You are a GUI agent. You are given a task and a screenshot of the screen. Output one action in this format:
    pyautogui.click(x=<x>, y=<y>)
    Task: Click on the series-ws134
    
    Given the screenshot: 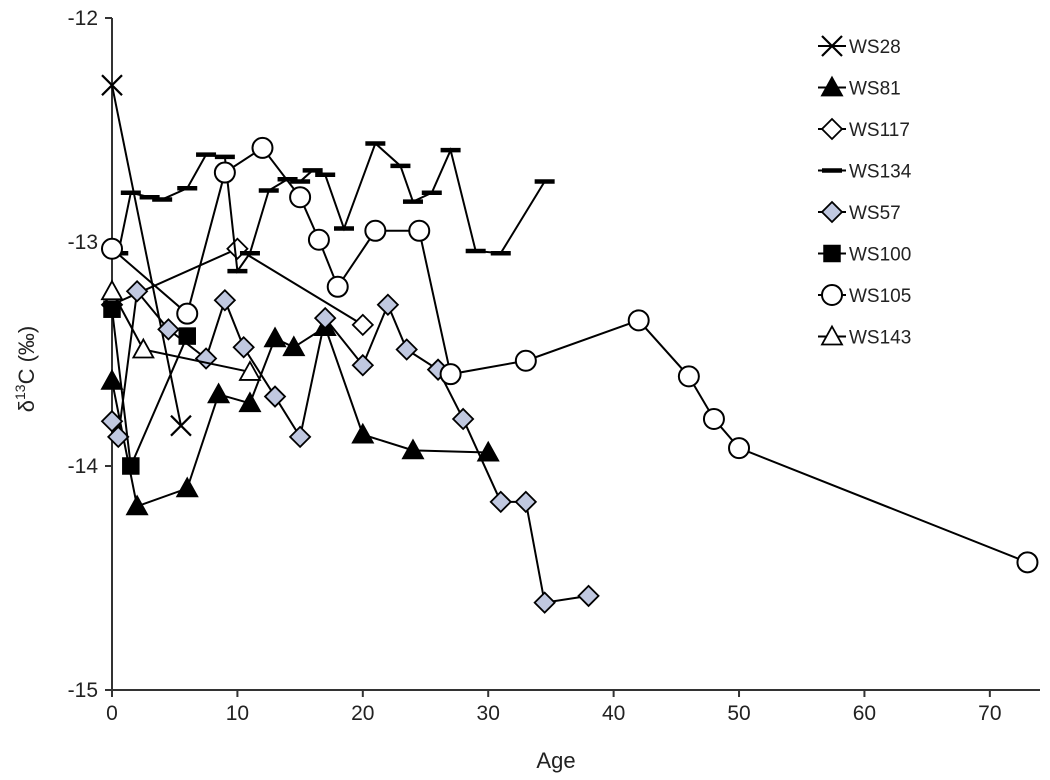 What is the action you would take?
    pyautogui.click(x=331, y=207)
    